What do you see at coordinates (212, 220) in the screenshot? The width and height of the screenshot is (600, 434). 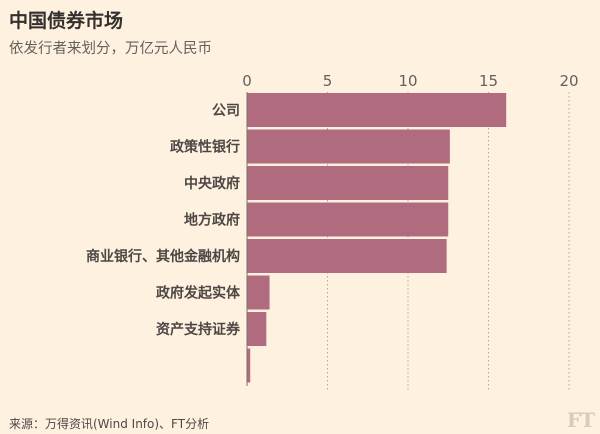 I see `category-label: 地方政府` at bounding box center [212, 220].